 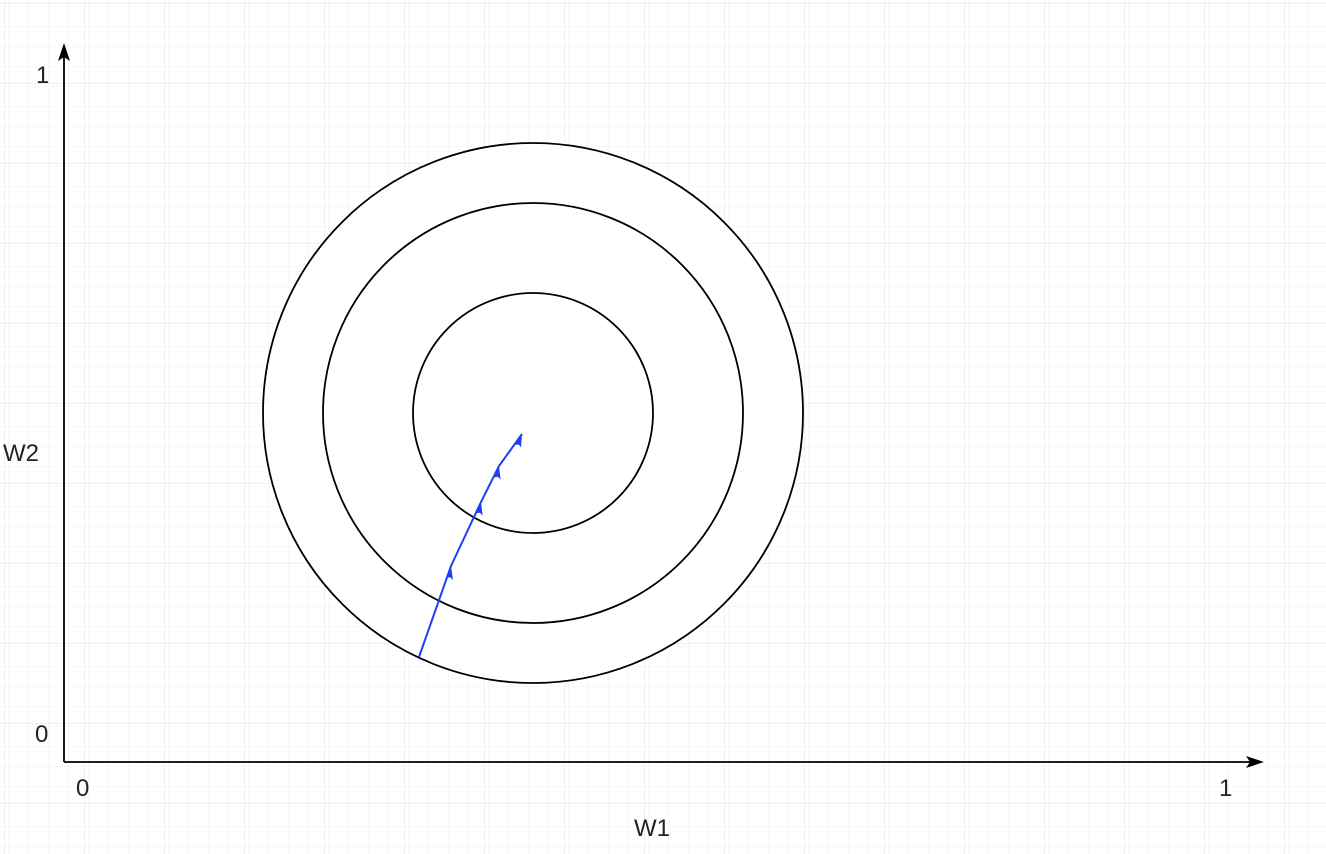 I want to click on y-axis-max-label: 1, so click(x=42, y=75).